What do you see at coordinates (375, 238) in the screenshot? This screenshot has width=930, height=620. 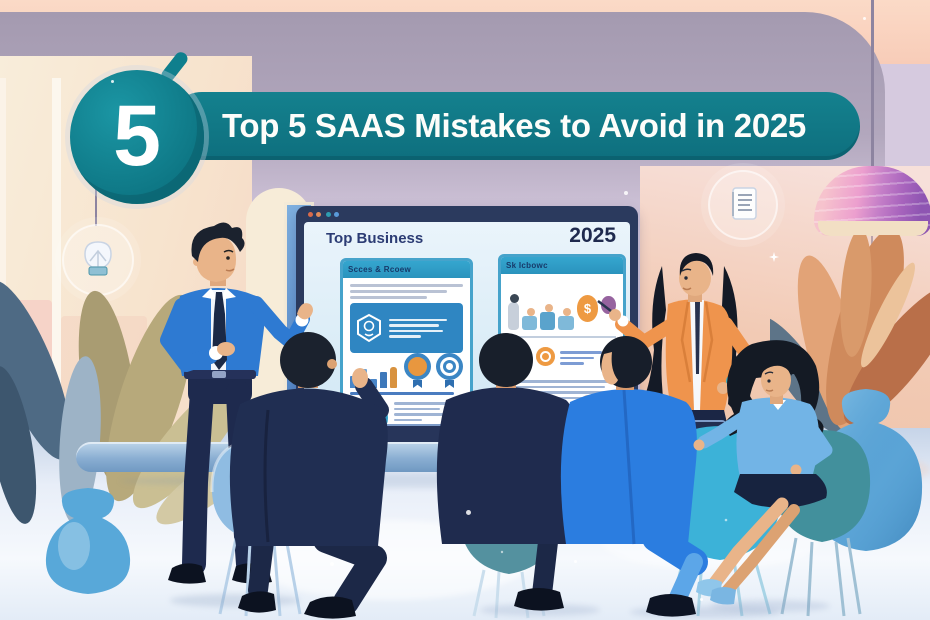 I see `screen-heading: Top Business` at bounding box center [375, 238].